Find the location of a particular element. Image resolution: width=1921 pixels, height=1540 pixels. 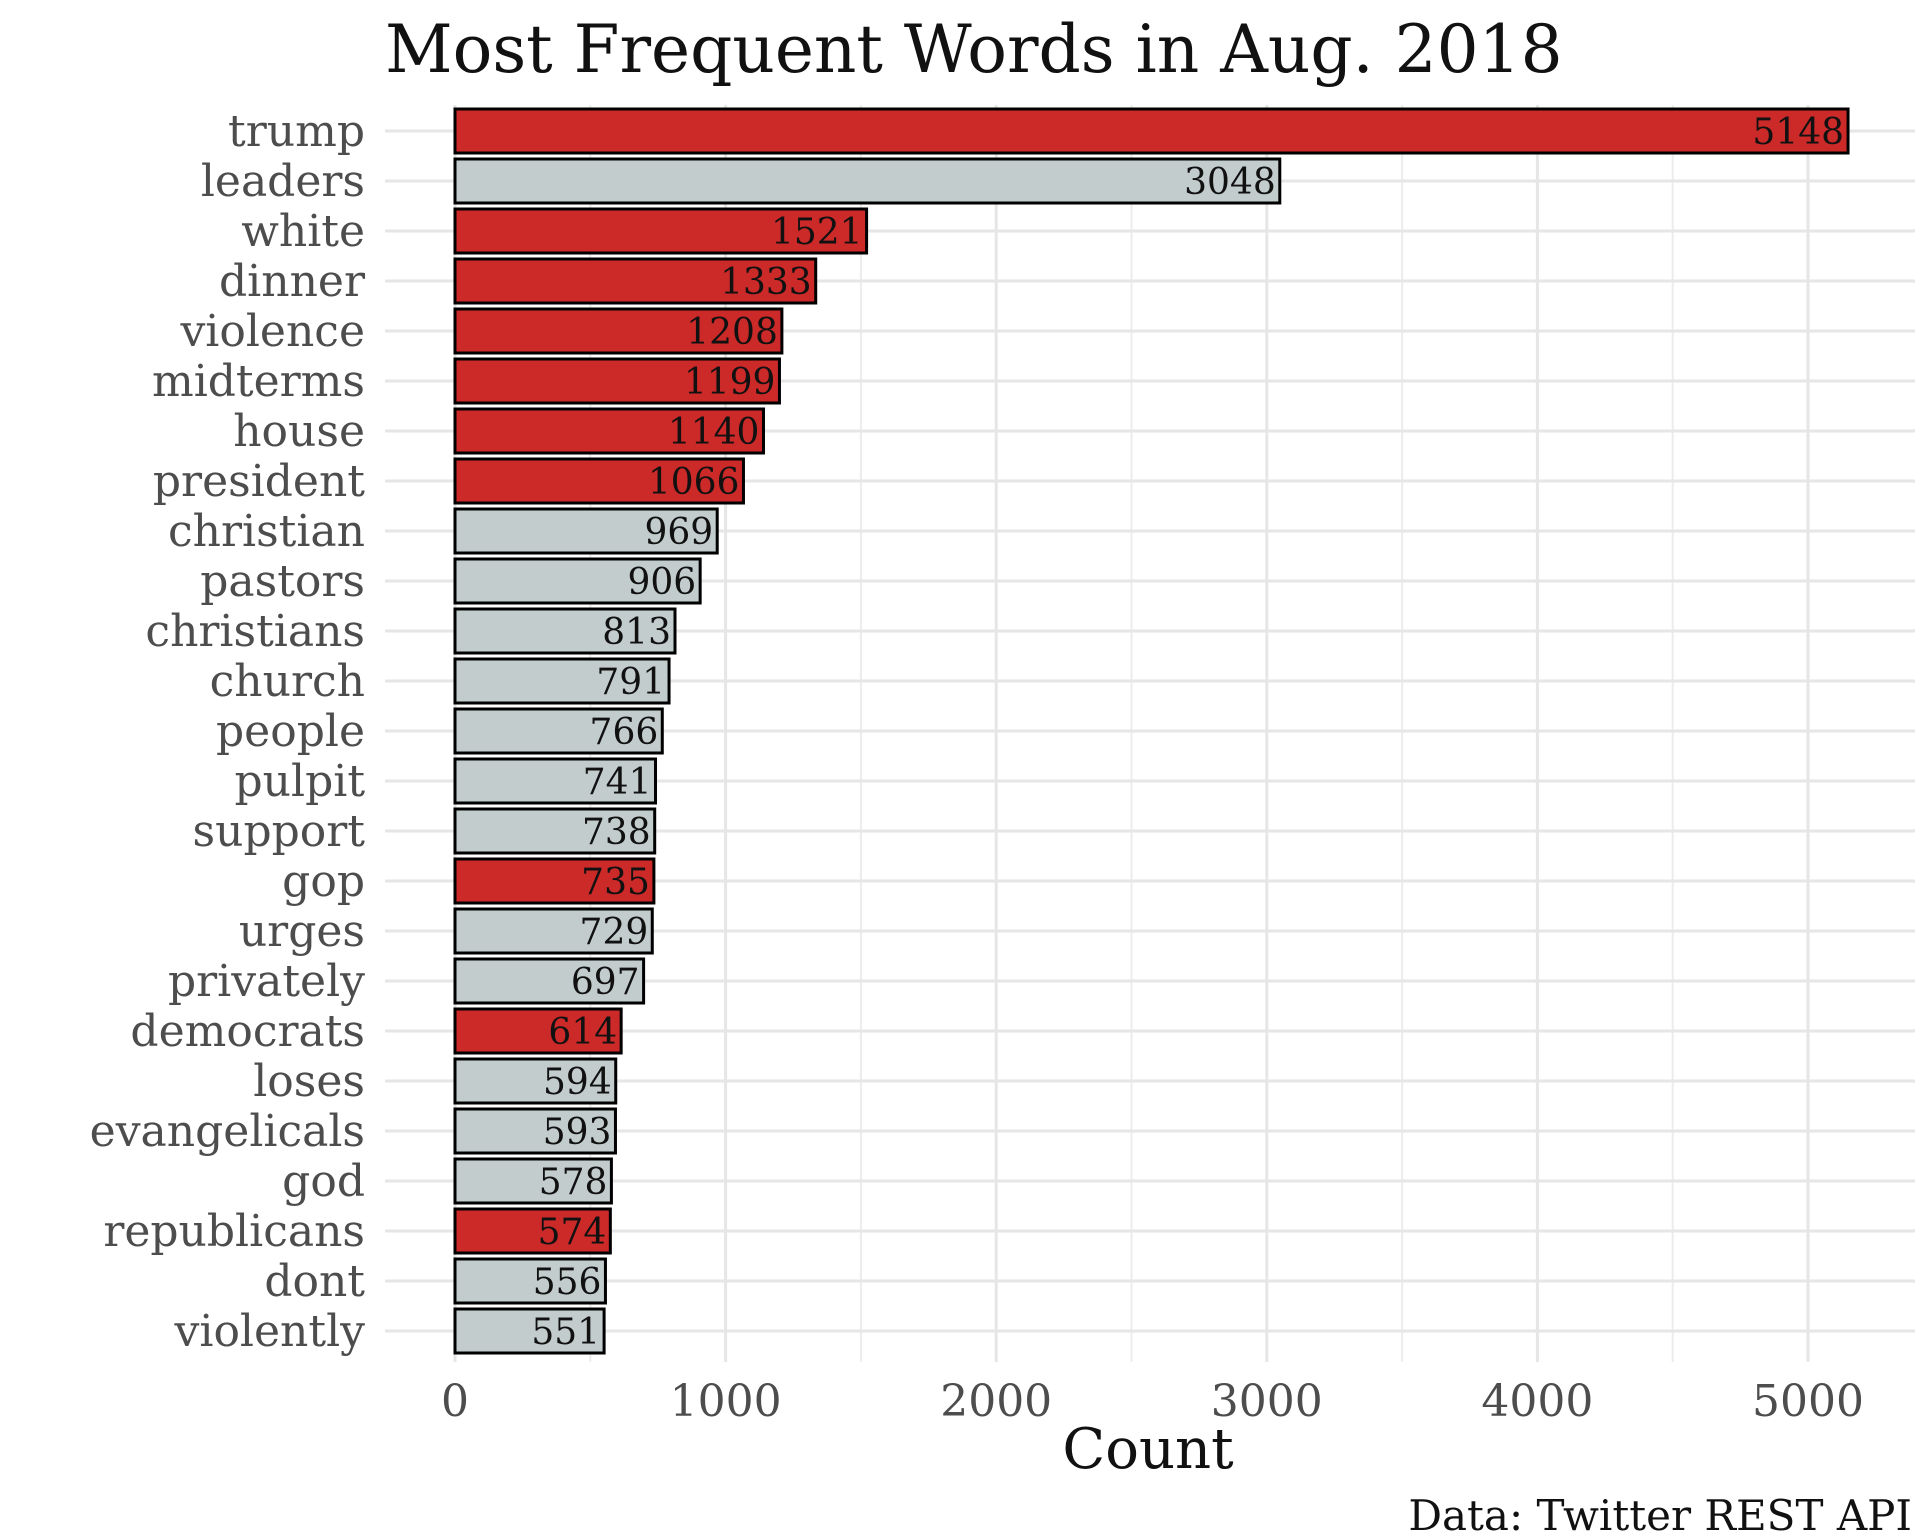

bar-pulpit is located at coordinates (555, 781).